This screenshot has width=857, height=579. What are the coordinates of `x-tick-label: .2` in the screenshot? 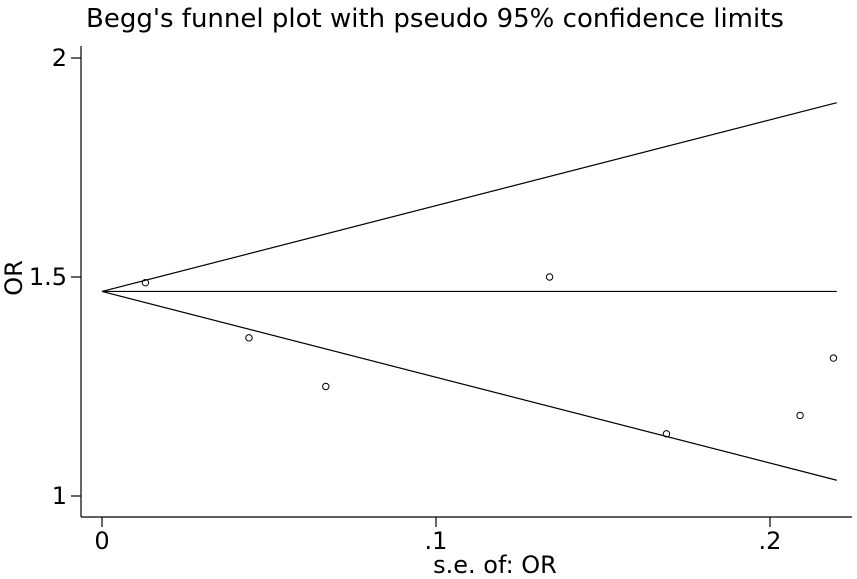 It's located at (770, 541).